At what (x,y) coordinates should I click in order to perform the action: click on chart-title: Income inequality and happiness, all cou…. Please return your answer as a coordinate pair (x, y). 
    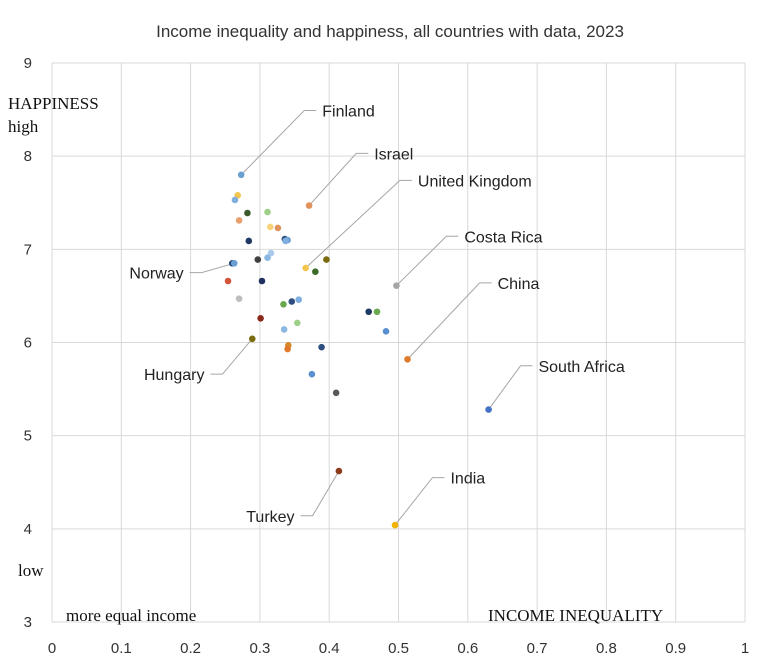
    Looking at the image, I should click on (390, 31).